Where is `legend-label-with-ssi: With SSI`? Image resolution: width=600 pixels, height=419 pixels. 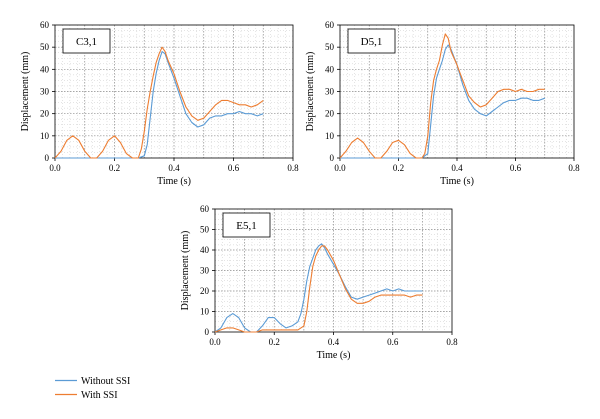
legend-label-with-ssi: With SSI is located at coordinates (99, 395).